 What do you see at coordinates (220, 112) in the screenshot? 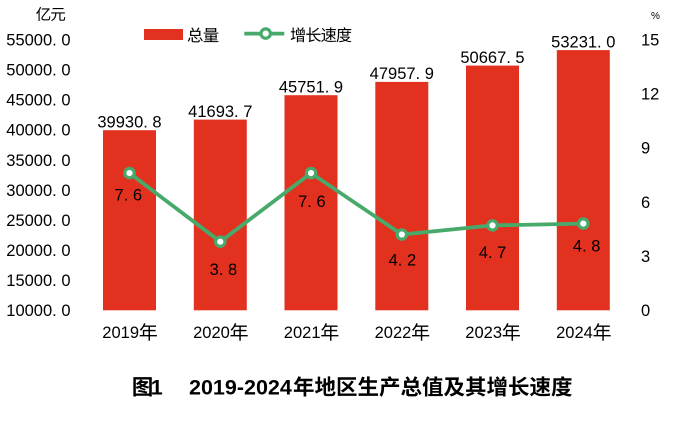
I see `svg-text: 41693. 7` at bounding box center [220, 112].